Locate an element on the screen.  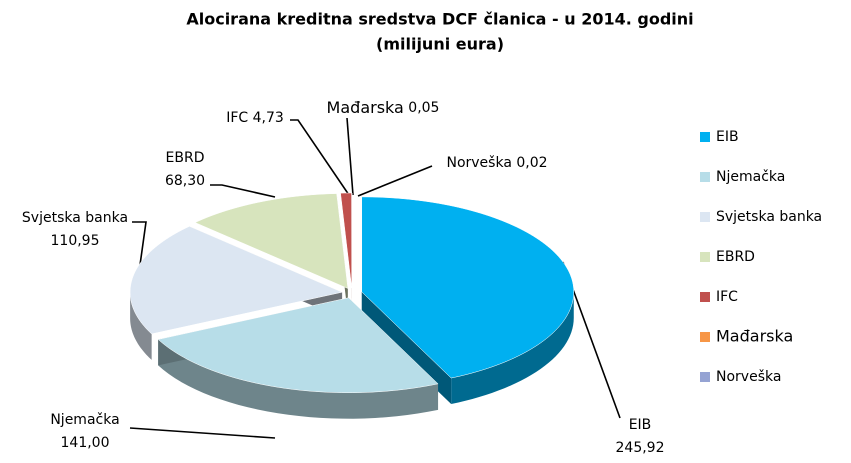
data-label-value: 0,05 is located at coordinates (423, 108).